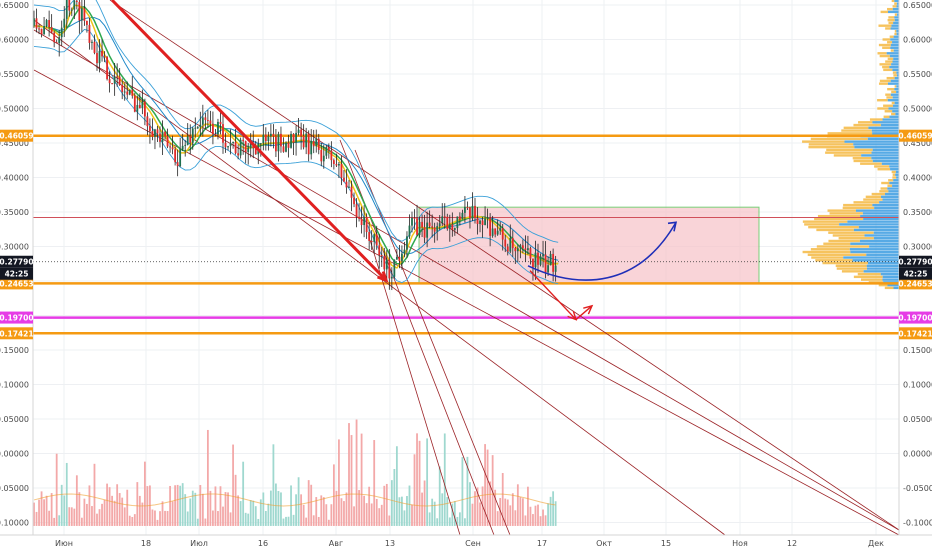  What do you see at coordinates (14, 350) in the screenshot?
I see `y-tick-label-left: 0.15000` at bounding box center [14, 350].